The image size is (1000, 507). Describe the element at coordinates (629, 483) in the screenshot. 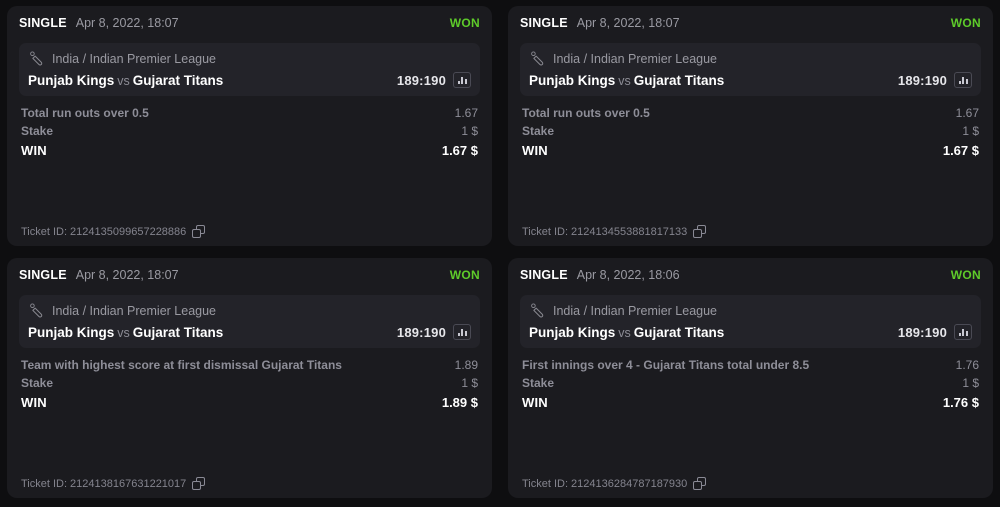

I see `ticket-id-value: 2124136284787187930` at that location.